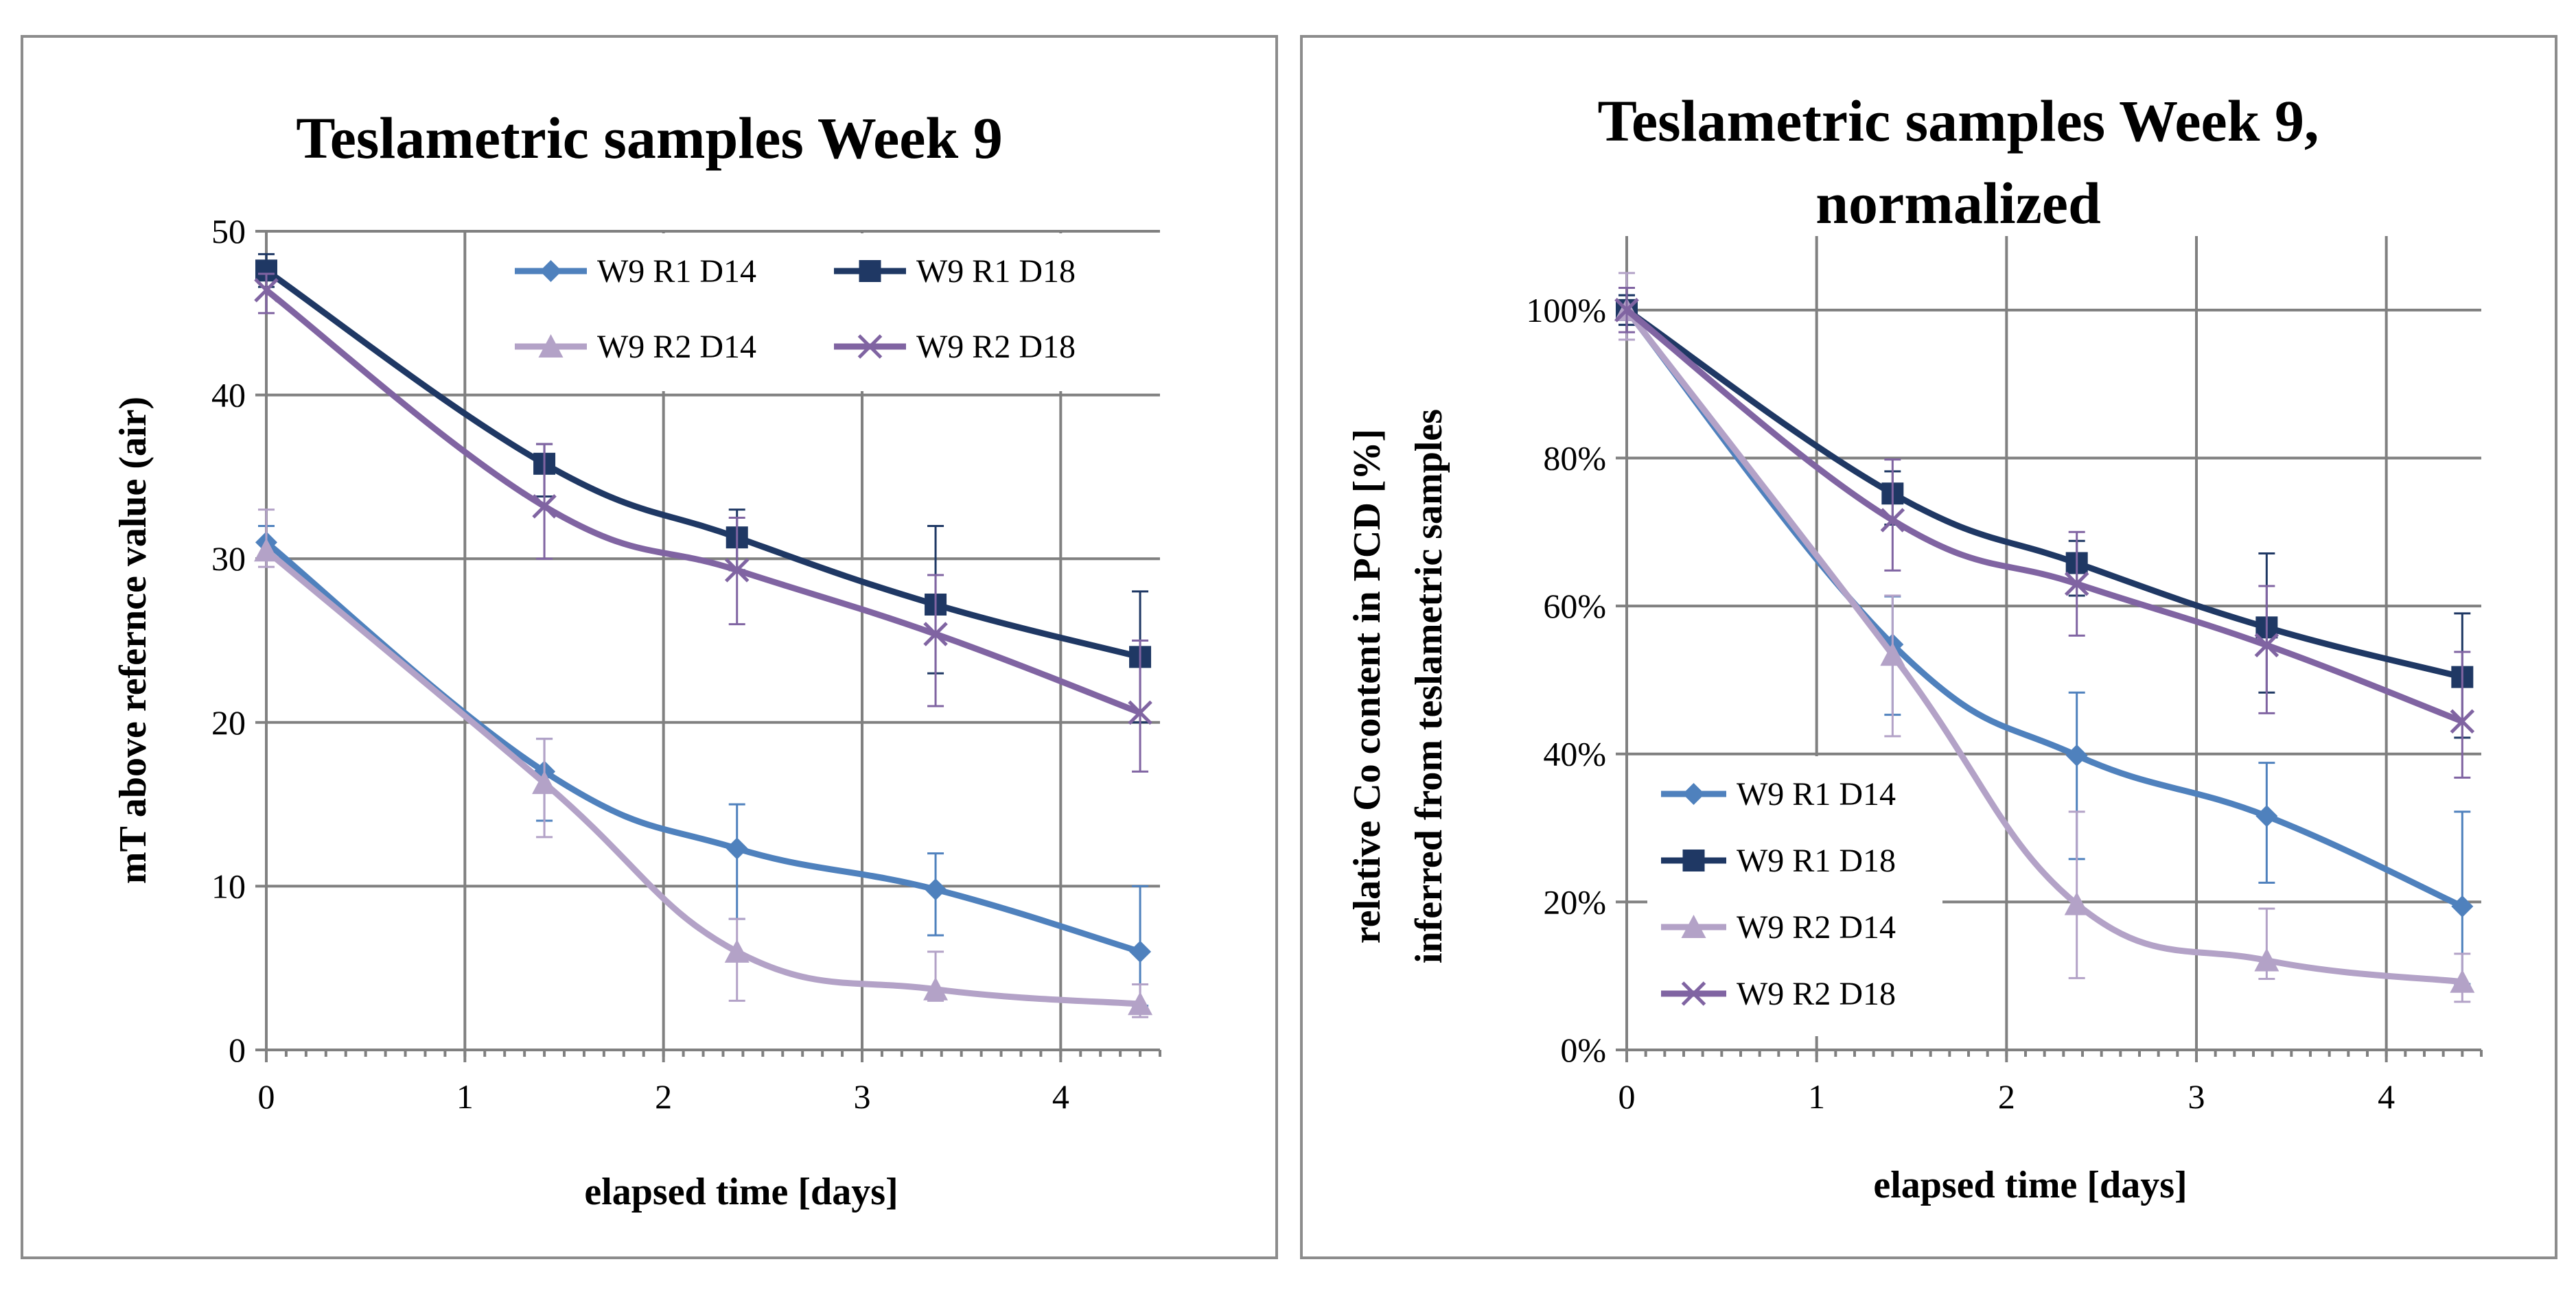 The image size is (2576, 1299). What do you see at coordinates (1566, 310) in the screenshot?
I see `y-tick-label: 100%` at bounding box center [1566, 310].